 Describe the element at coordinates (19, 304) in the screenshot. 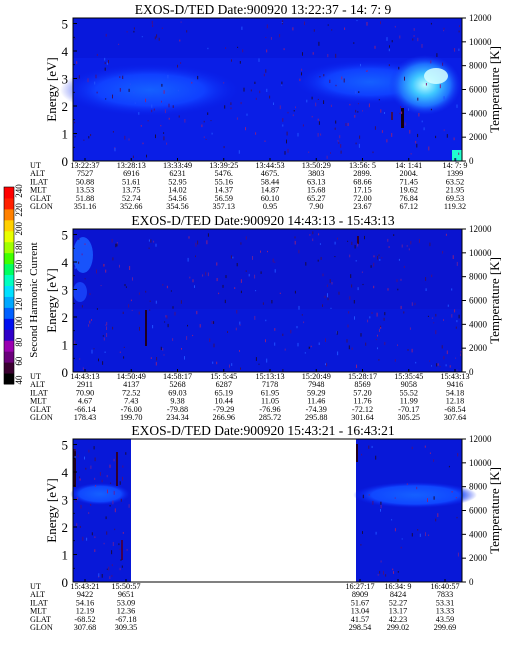

I see `colorbar-tick-label: 120` at that location.